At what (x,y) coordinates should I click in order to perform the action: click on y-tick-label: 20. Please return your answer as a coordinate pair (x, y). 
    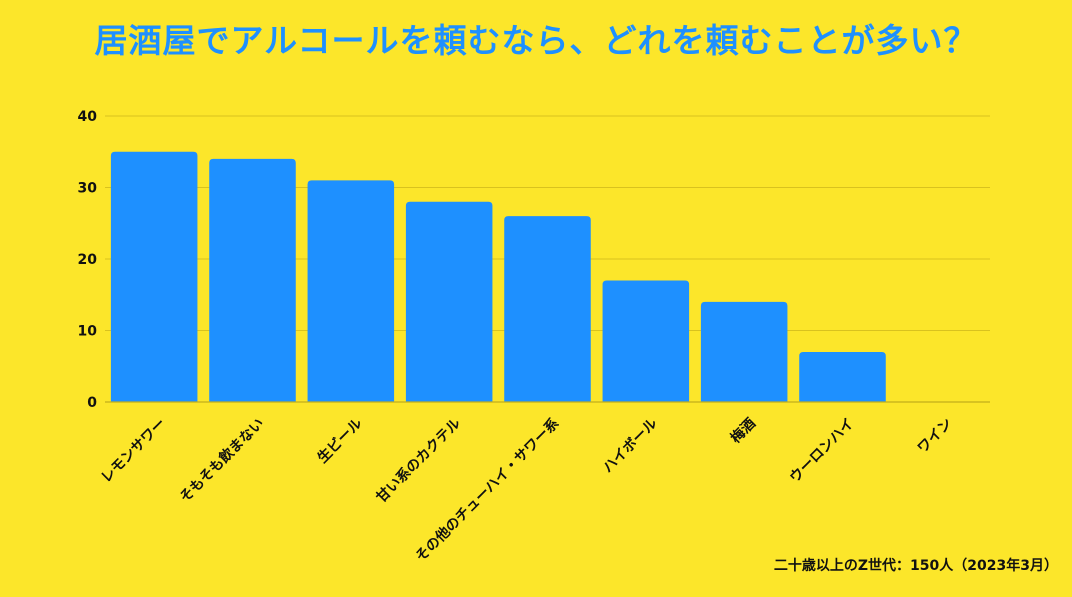
    Looking at the image, I should click on (88, 260).